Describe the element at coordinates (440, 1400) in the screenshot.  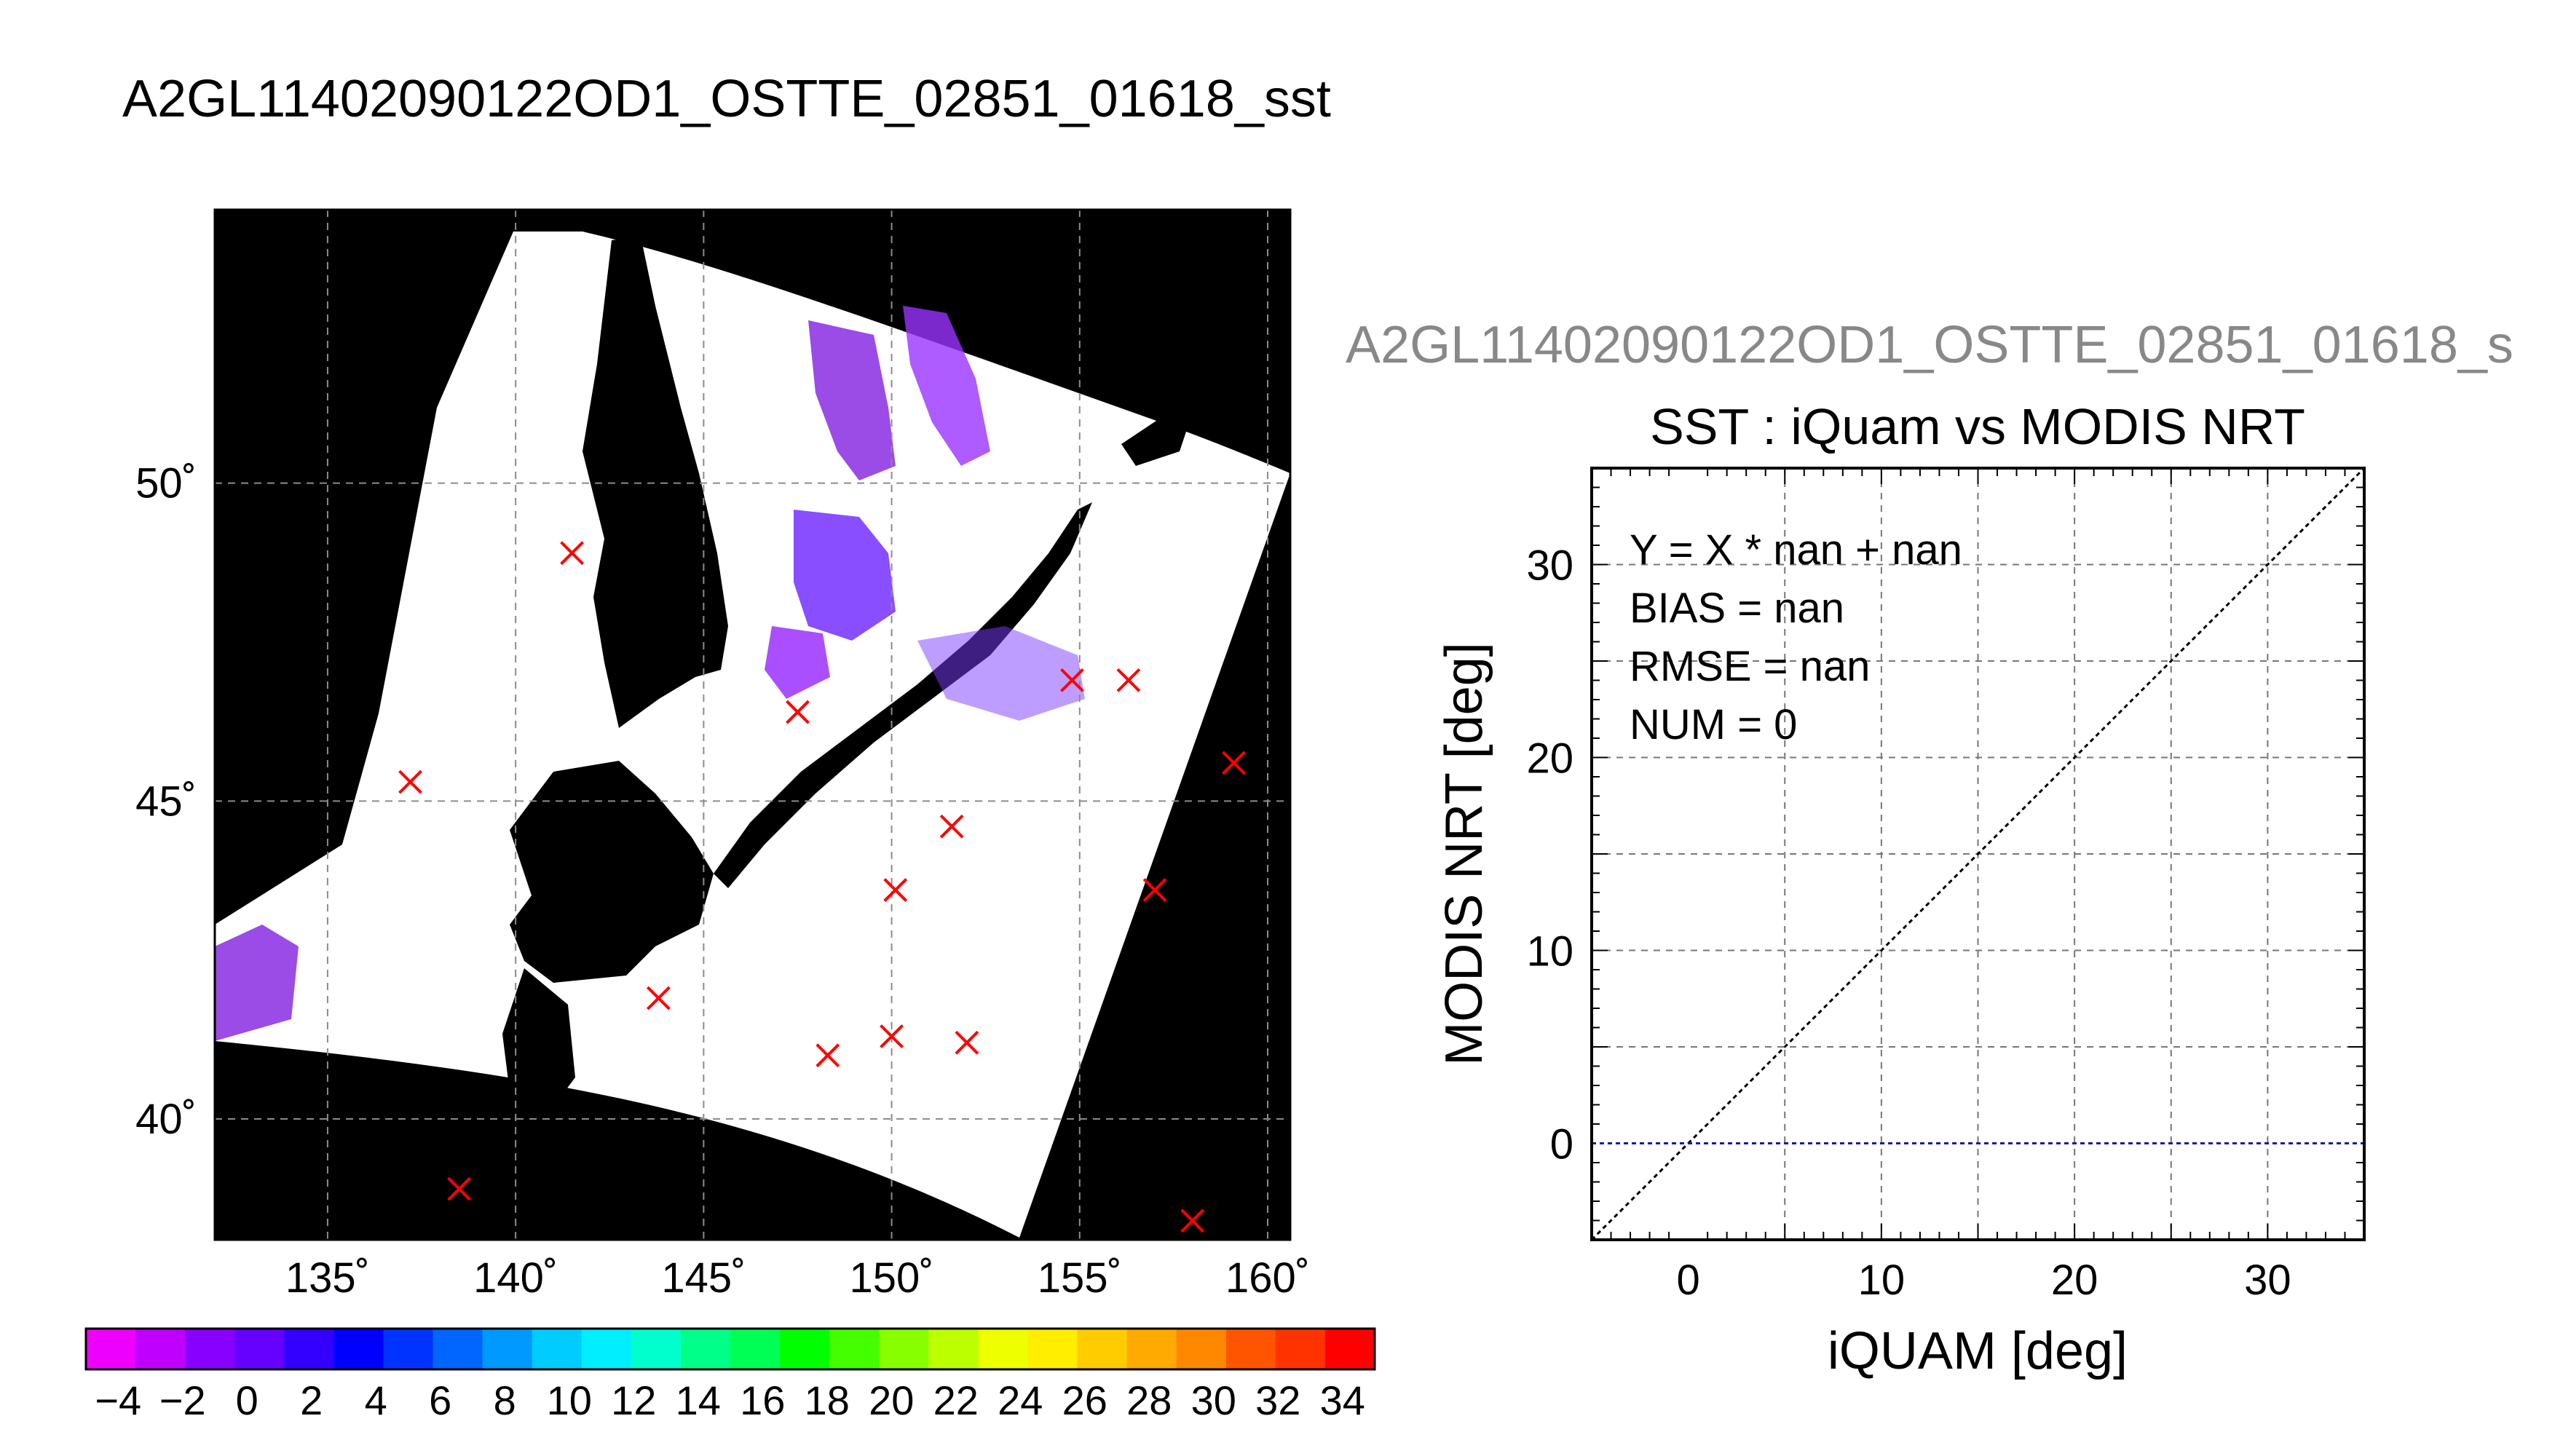
I see `colorbar-tick-label: 6` at that location.